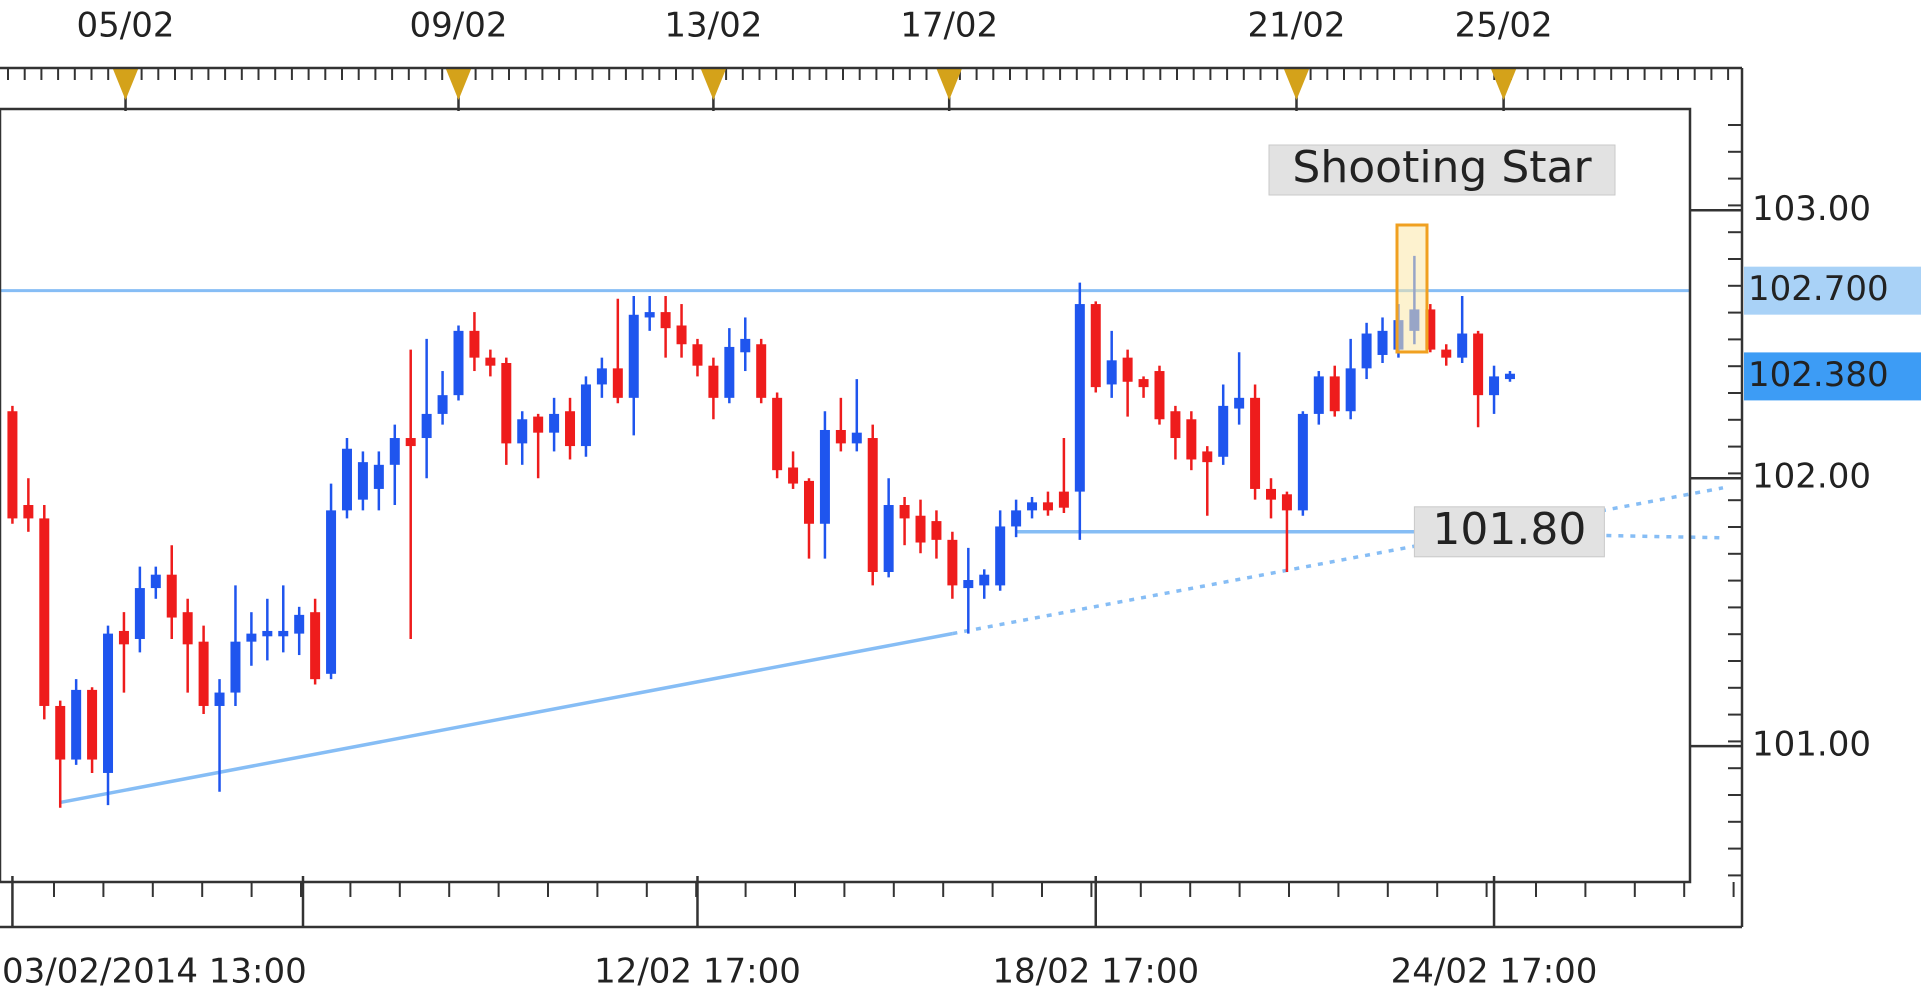 This screenshot has height=1003, width=1921. I want to click on y-tick-label: 103.00, so click(1811, 209).